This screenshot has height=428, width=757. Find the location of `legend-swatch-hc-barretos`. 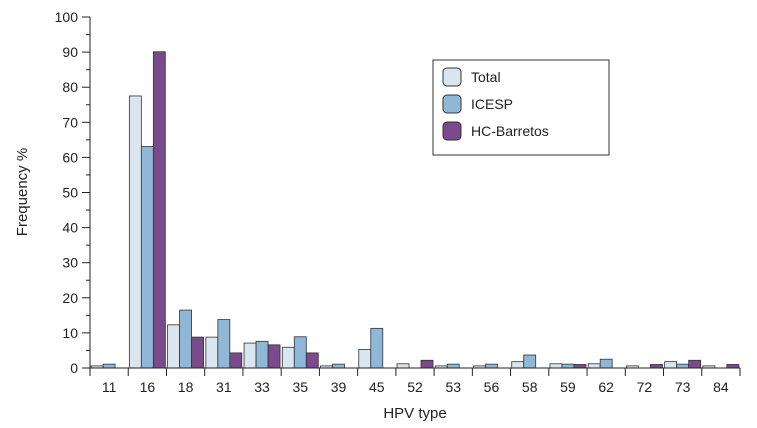

legend-swatch-hc-barretos is located at coordinates (452, 131).